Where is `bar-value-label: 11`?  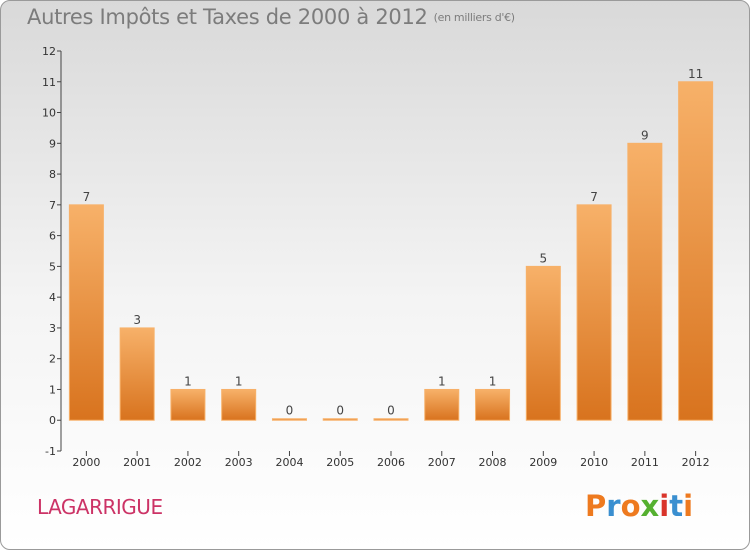
bar-value-label: 11 is located at coordinates (695, 74).